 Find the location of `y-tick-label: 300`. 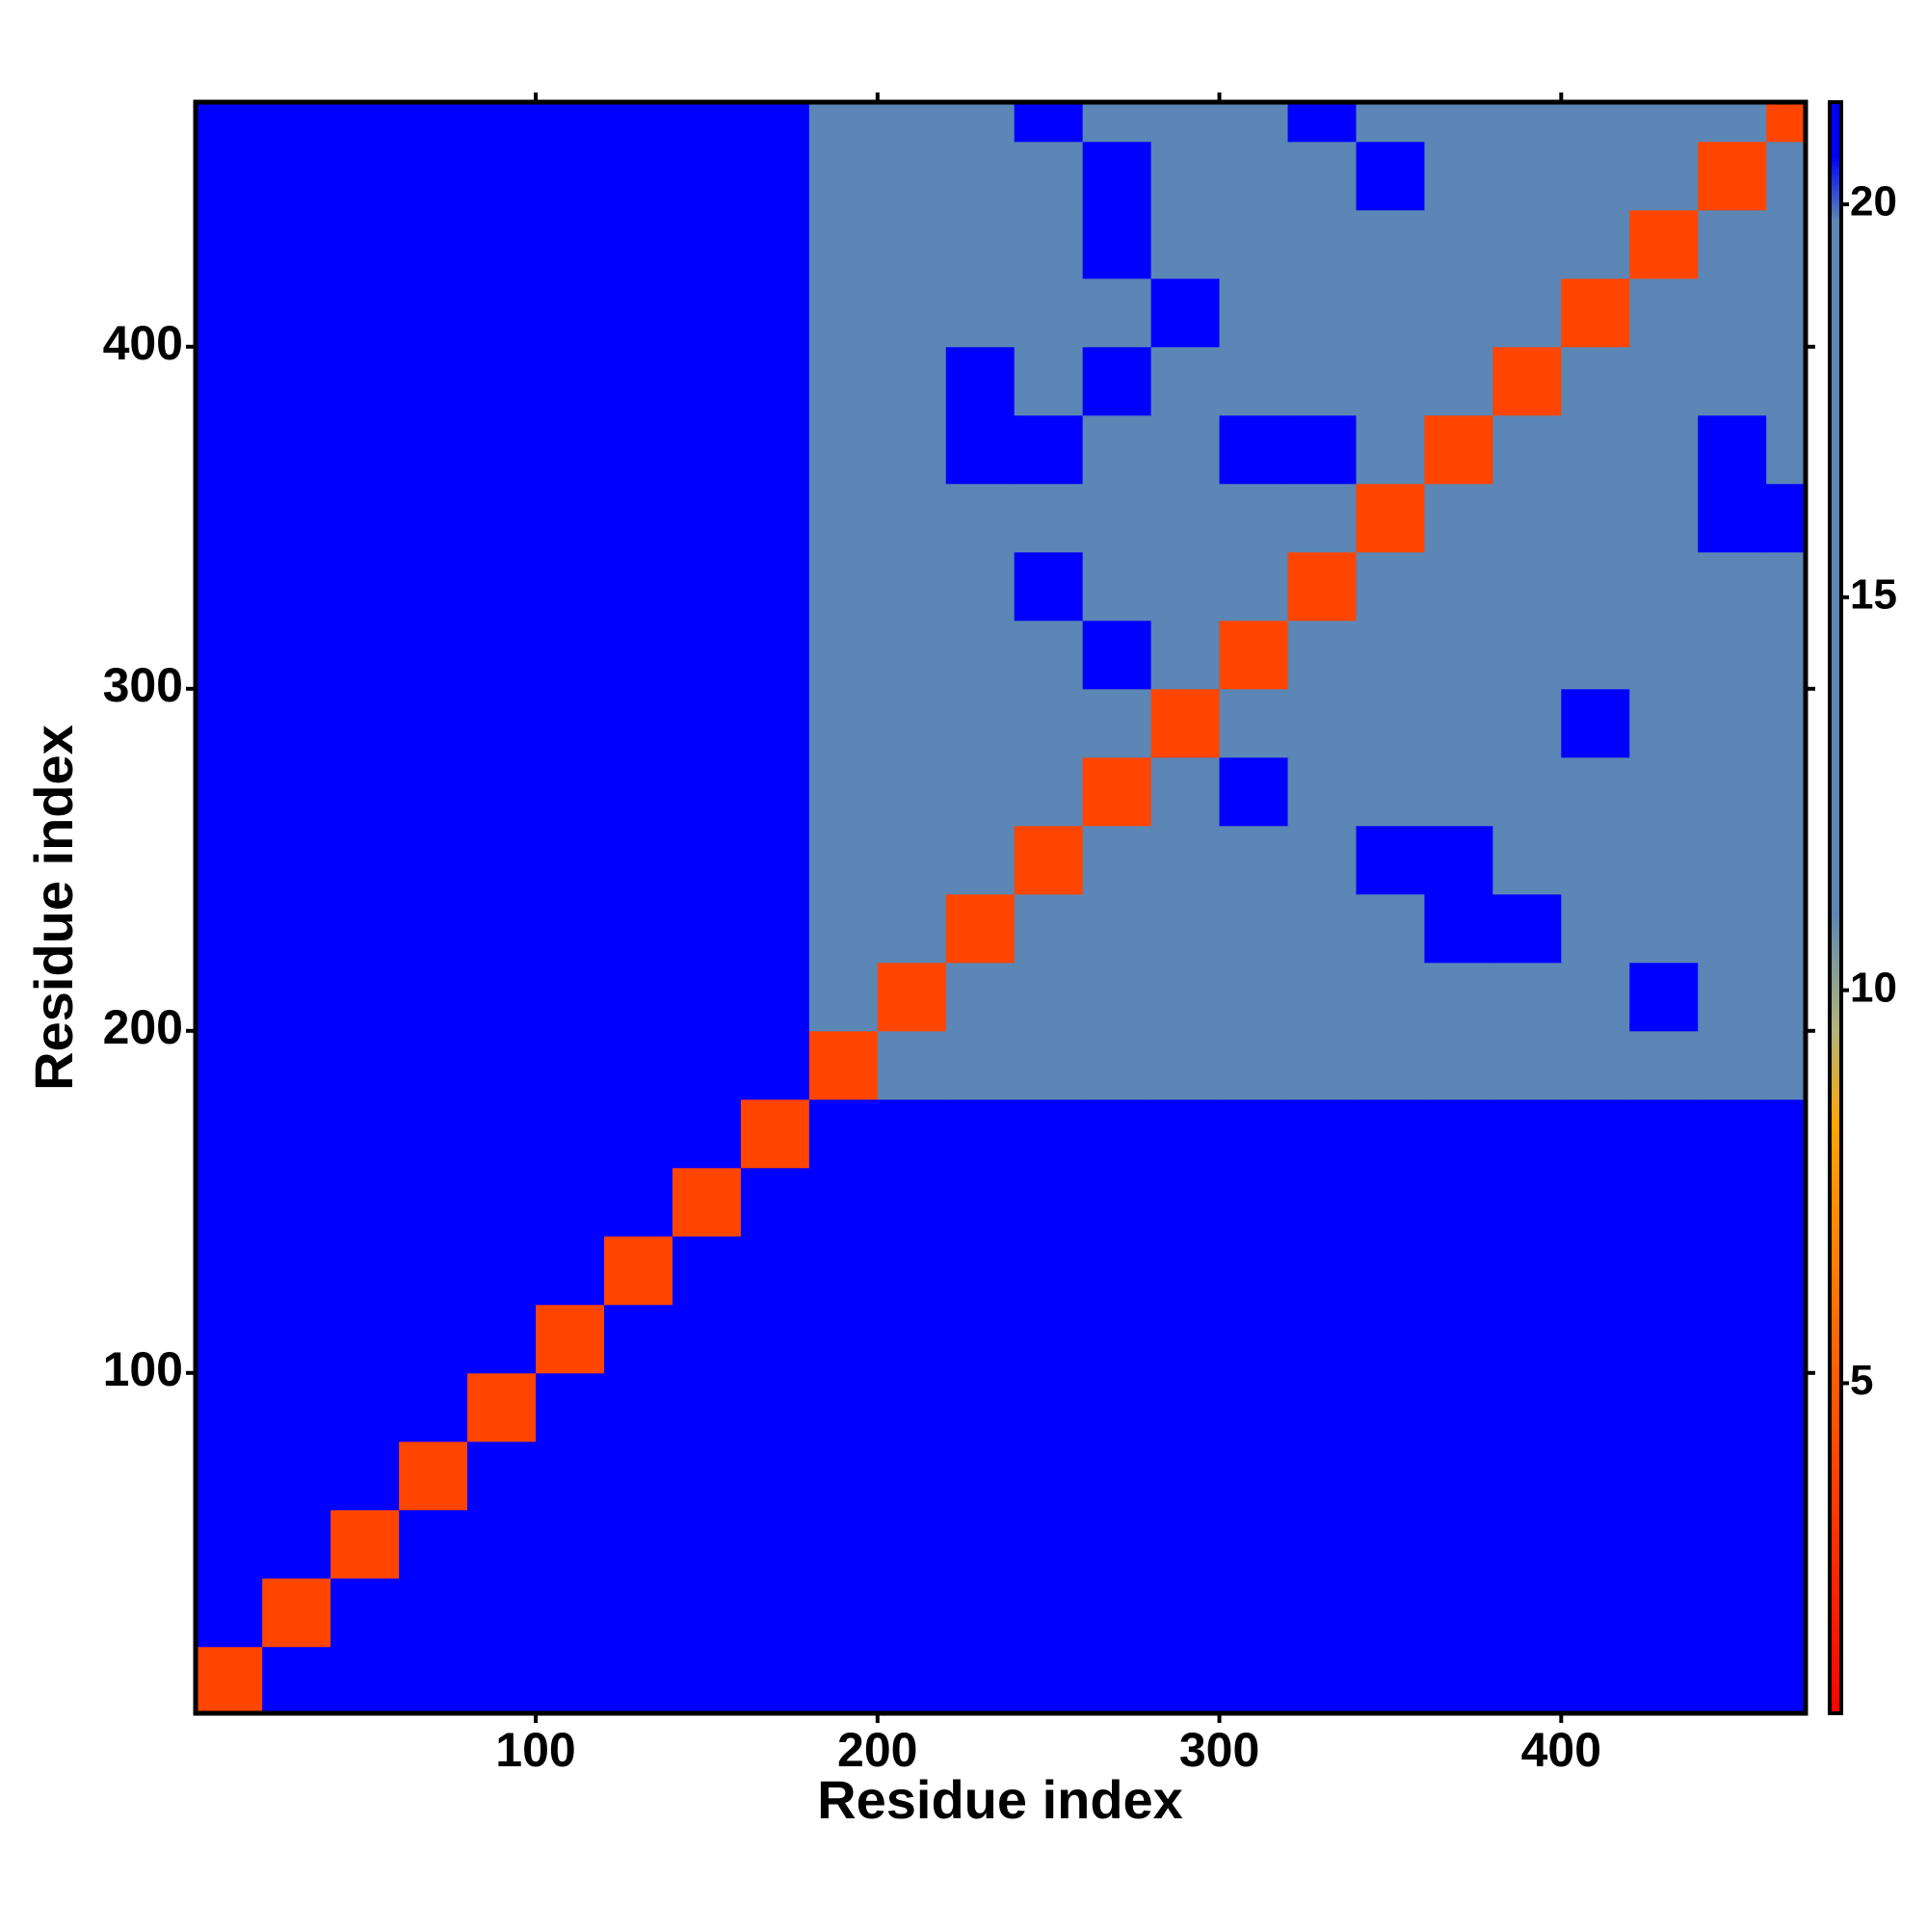

y-tick-label: 300 is located at coordinates (143, 685).